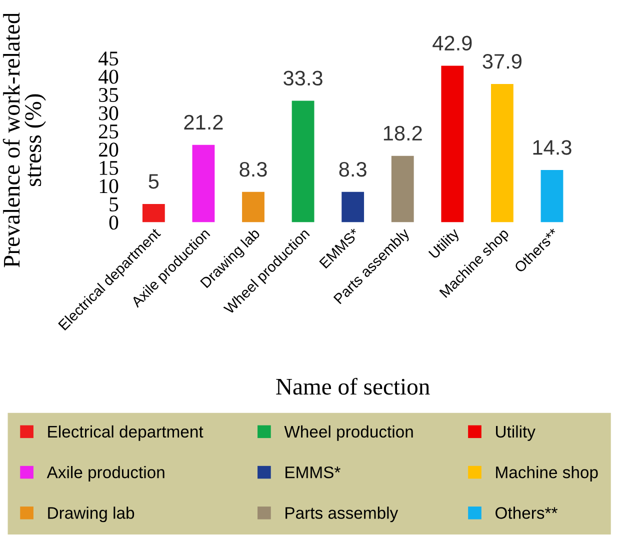 This screenshot has height=538, width=619. Describe the element at coordinates (105, 474) in the screenshot. I see `legend-label: Axile production` at that location.